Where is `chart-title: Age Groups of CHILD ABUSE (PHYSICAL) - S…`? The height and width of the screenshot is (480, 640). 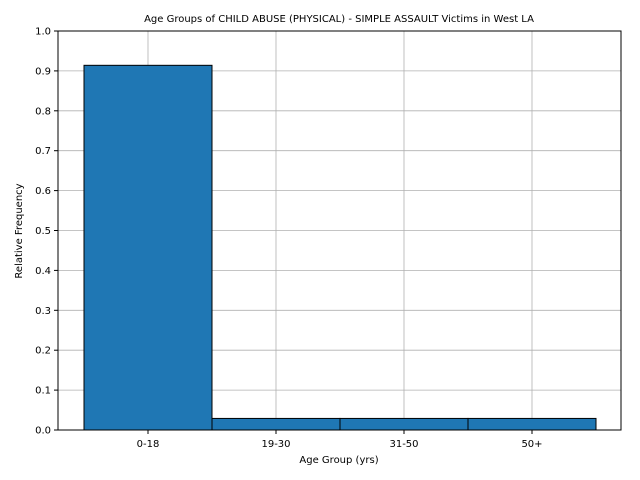
chart-title: Age Groups of CHILD ABUSE (PHYSICAL) - S… is located at coordinates (339, 19).